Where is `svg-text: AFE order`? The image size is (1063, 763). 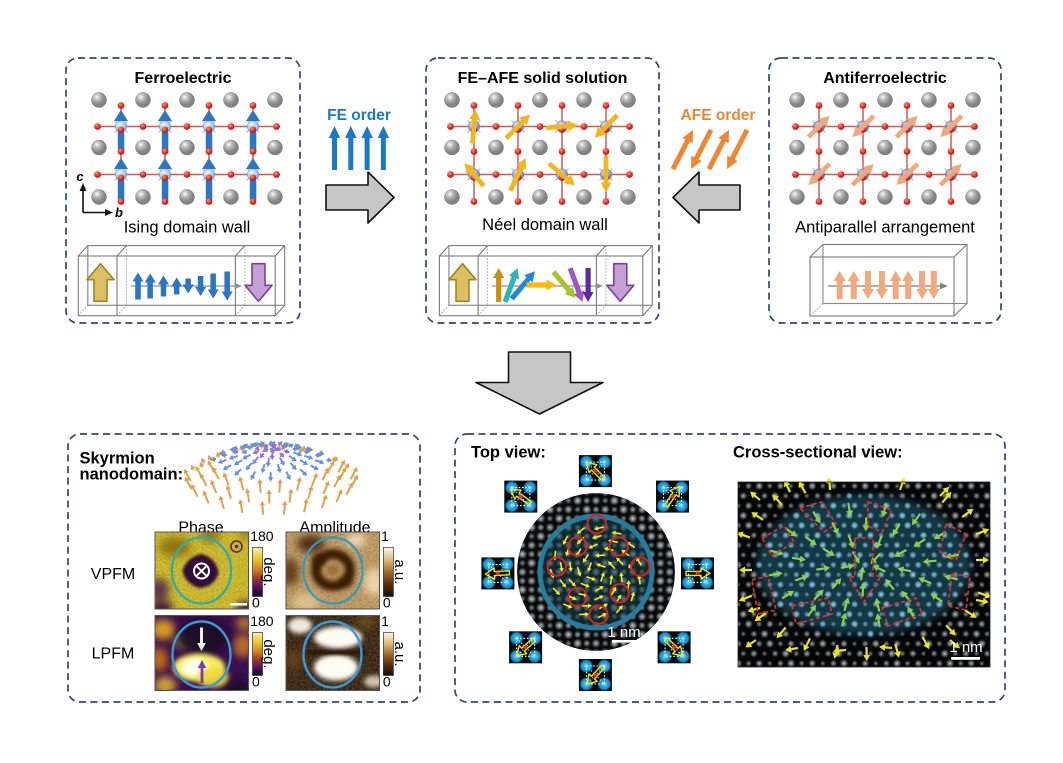 svg-text: AFE order is located at coordinates (718, 115).